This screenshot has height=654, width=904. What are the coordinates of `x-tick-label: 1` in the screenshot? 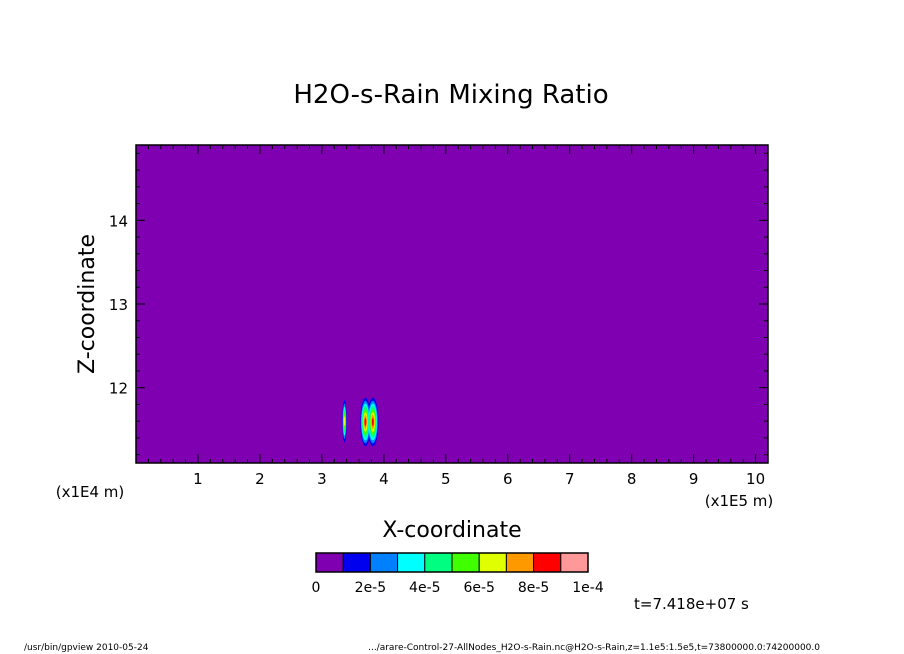 It's located at (198, 479).